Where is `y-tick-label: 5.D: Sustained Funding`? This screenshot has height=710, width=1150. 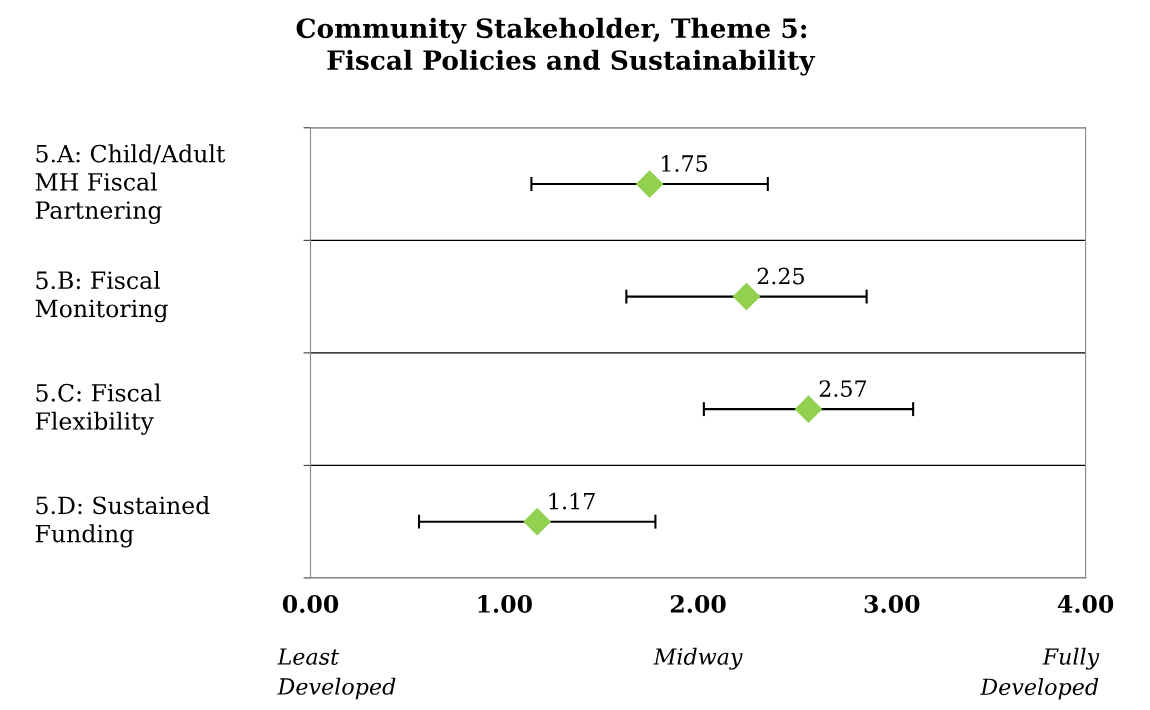 y-tick-label: 5.D: Sustained Funding is located at coordinates (122, 521).